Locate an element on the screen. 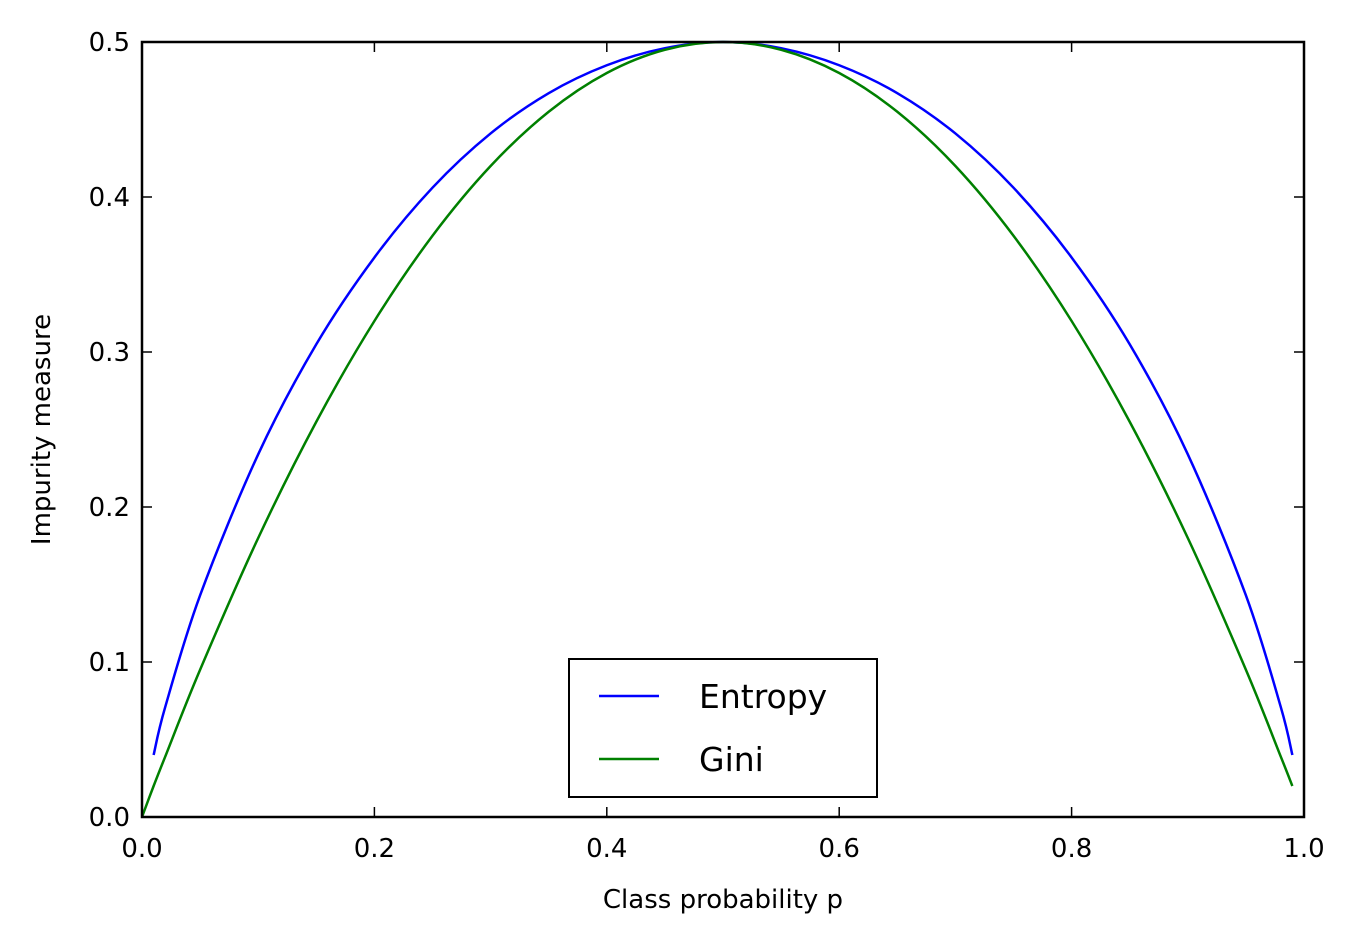 This screenshot has height=941, width=1353. x-tick-label: 0.0 is located at coordinates (141, 849).